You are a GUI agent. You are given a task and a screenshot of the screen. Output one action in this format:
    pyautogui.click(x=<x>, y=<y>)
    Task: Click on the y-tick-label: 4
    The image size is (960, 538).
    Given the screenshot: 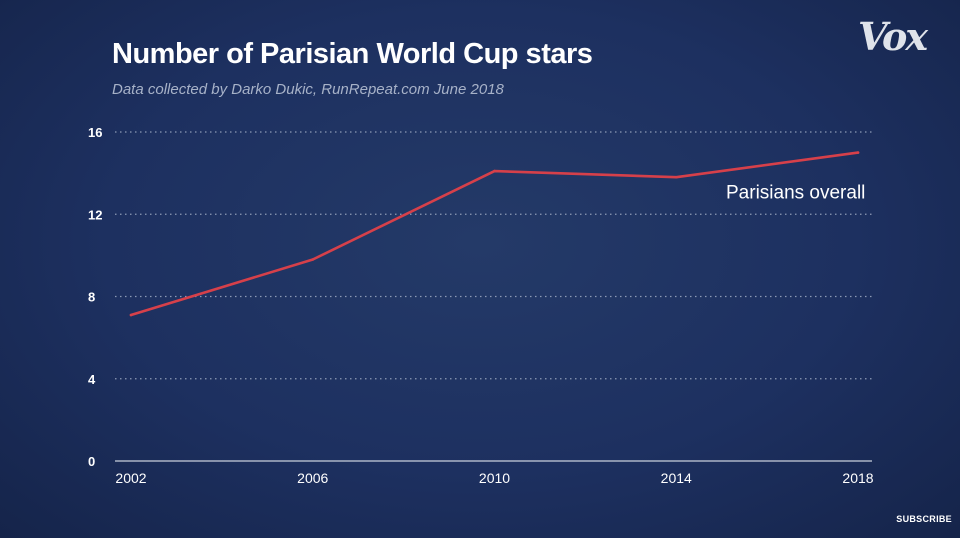 What is the action you would take?
    pyautogui.click(x=92, y=379)
    